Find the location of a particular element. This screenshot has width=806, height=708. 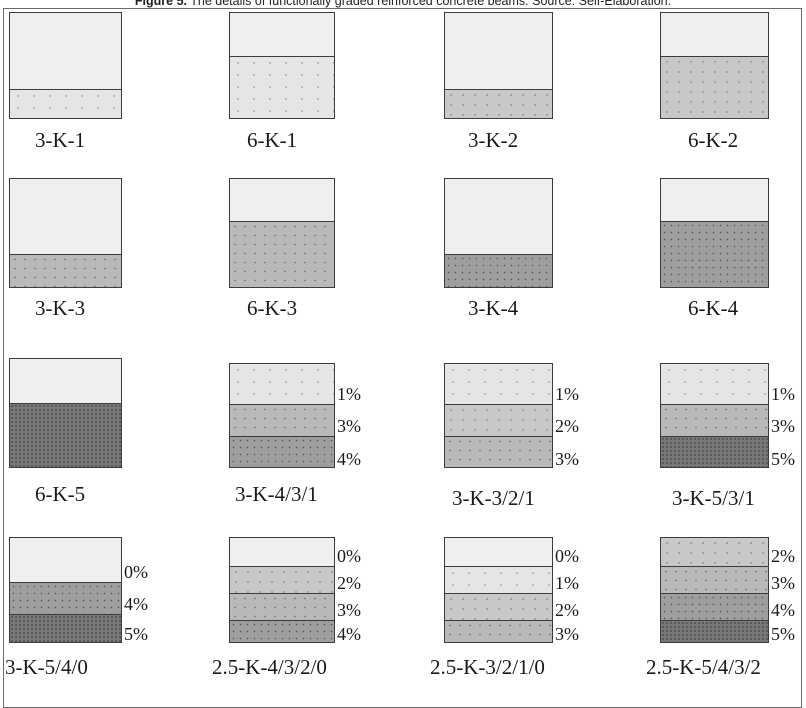

beam-label: 3-K-5/3/1 is located at coordinates (713, 498).